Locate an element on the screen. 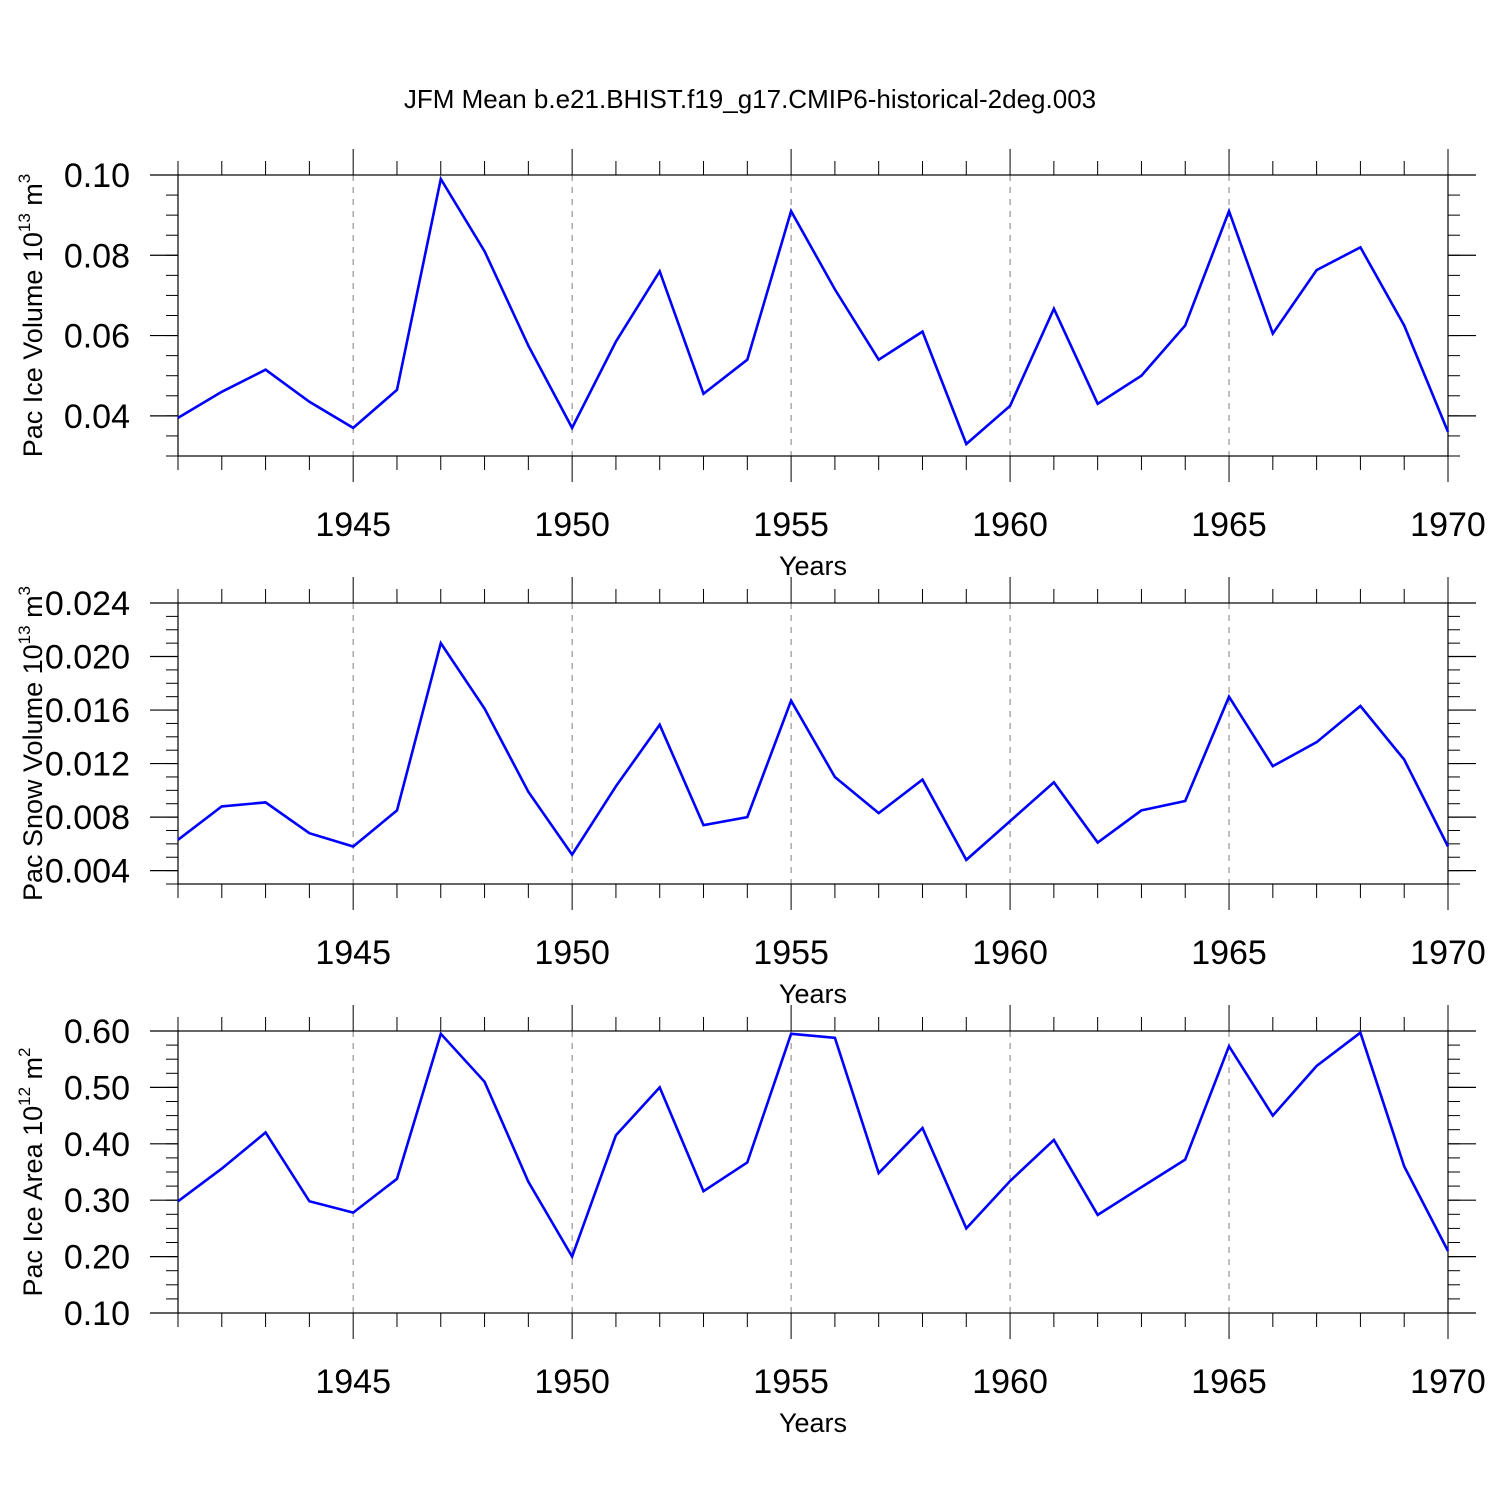 The width and height of the screenshot is (1500, 1500). y-tick-label: 0.50 is located at coordinates (97, 1088).